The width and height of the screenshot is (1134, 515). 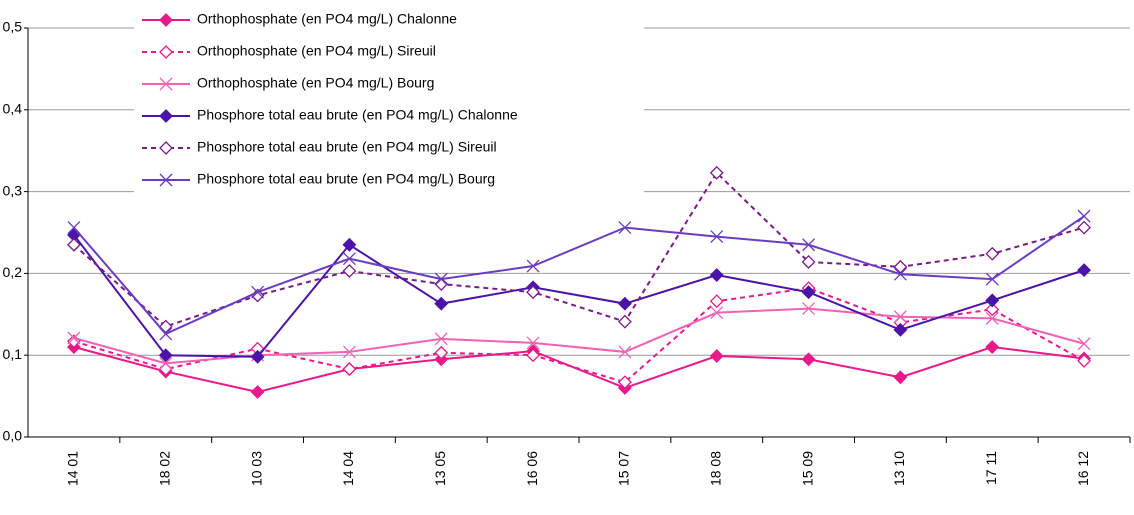 I want to click on y-tick-label: 0,1, so click(x=13, y=354).